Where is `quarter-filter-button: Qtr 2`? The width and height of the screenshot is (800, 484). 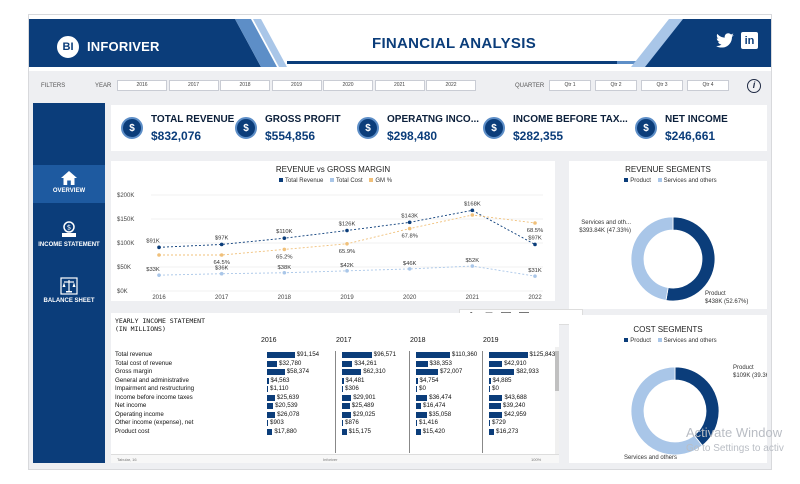
quarter-filter-button: Qtr 2 is located at coordinates (616, 85).